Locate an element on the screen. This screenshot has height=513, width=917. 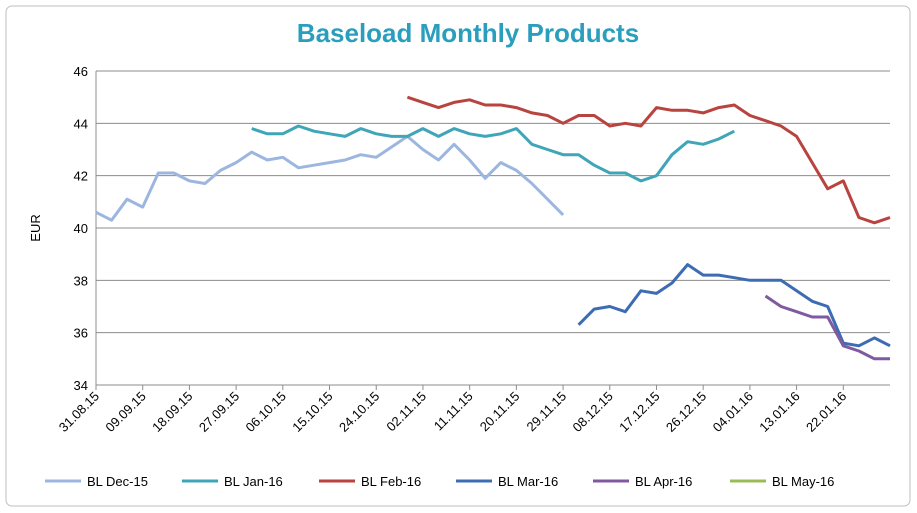
y-tick-label: 44 is located at coordinates (81, 123).